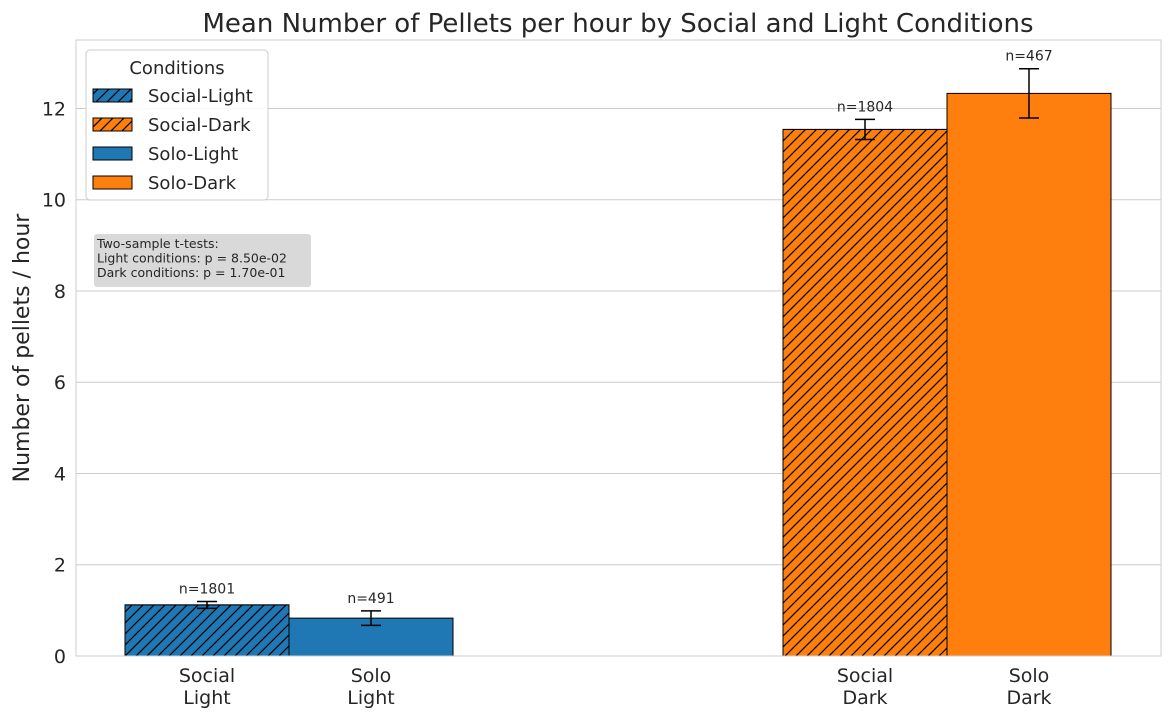 Image resolution: width=1170 pixels, height=719 pixels. What do you see at coordinates (60, 383) in the screenshot?
I see `y-tick-label: 6` at bounding box center [60, 383].